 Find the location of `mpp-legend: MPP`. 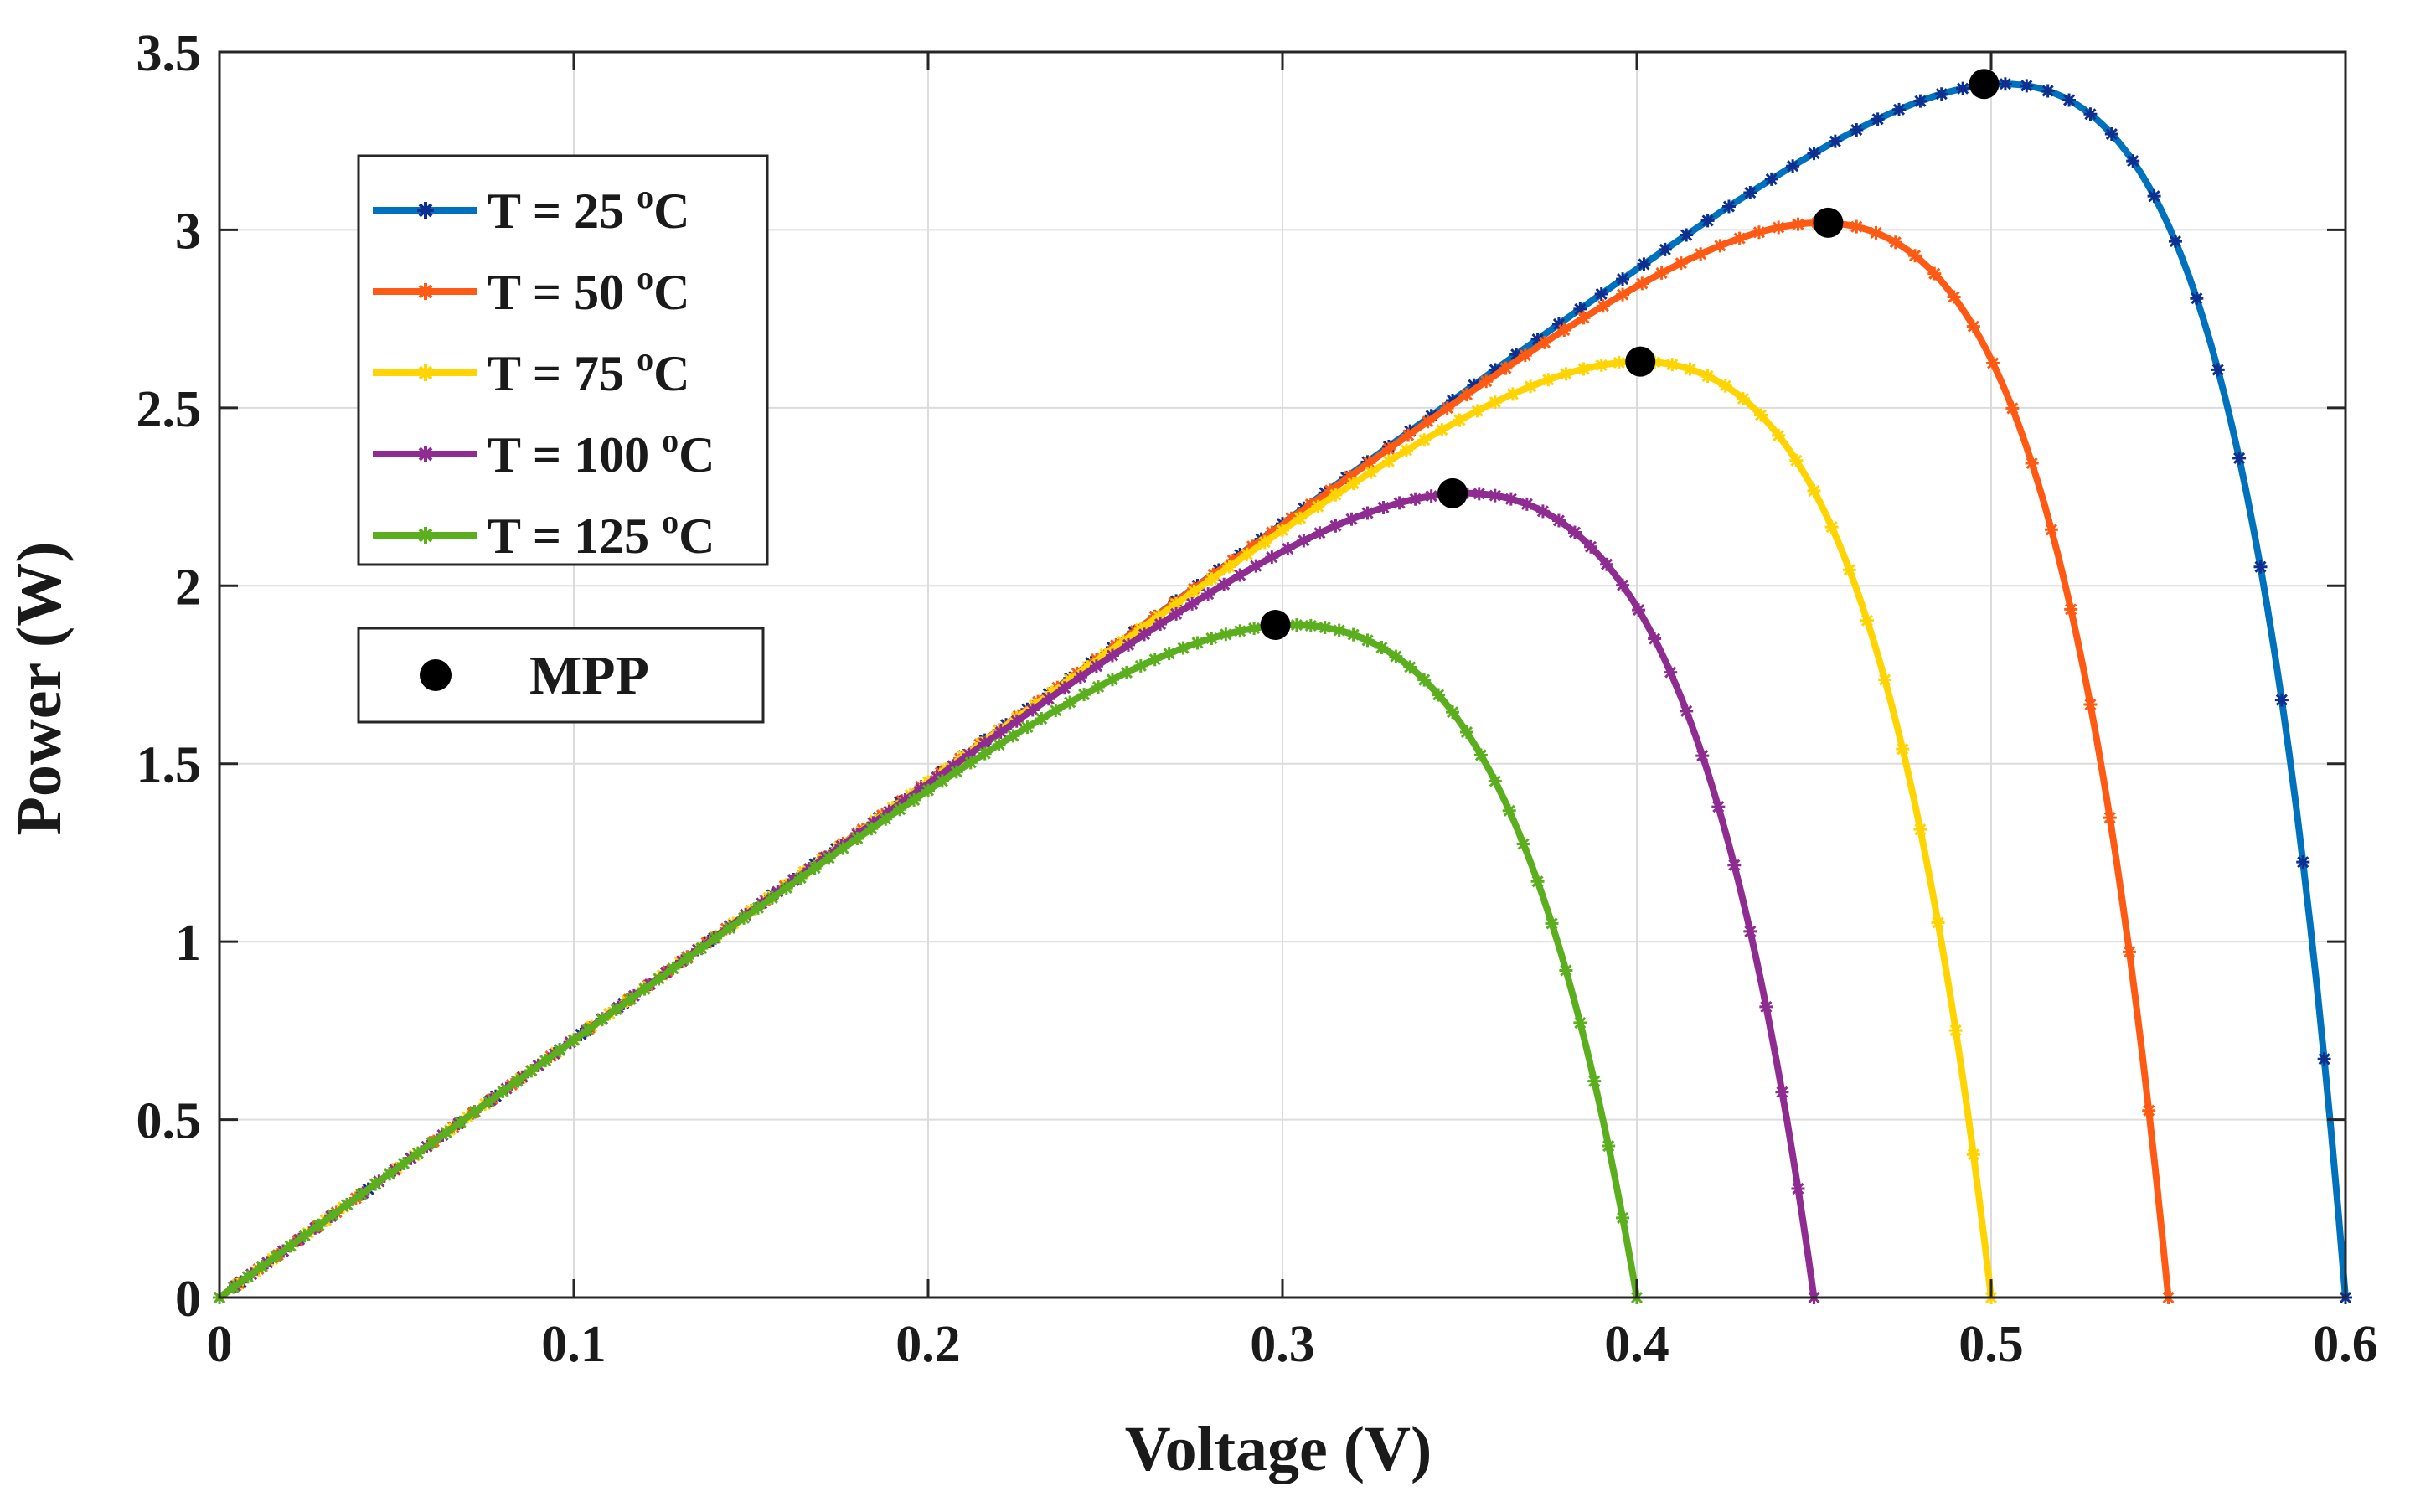

mpp-legend: MPP is located at coordinates (561, 675).